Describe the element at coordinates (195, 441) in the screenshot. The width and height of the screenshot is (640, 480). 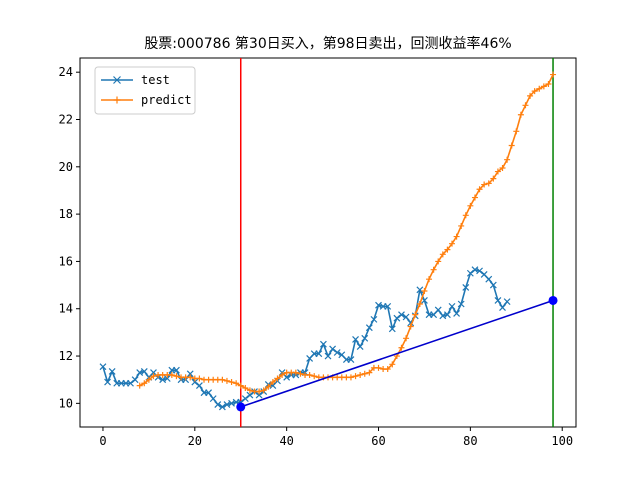
I see `x-tick-label: 20` at that location.